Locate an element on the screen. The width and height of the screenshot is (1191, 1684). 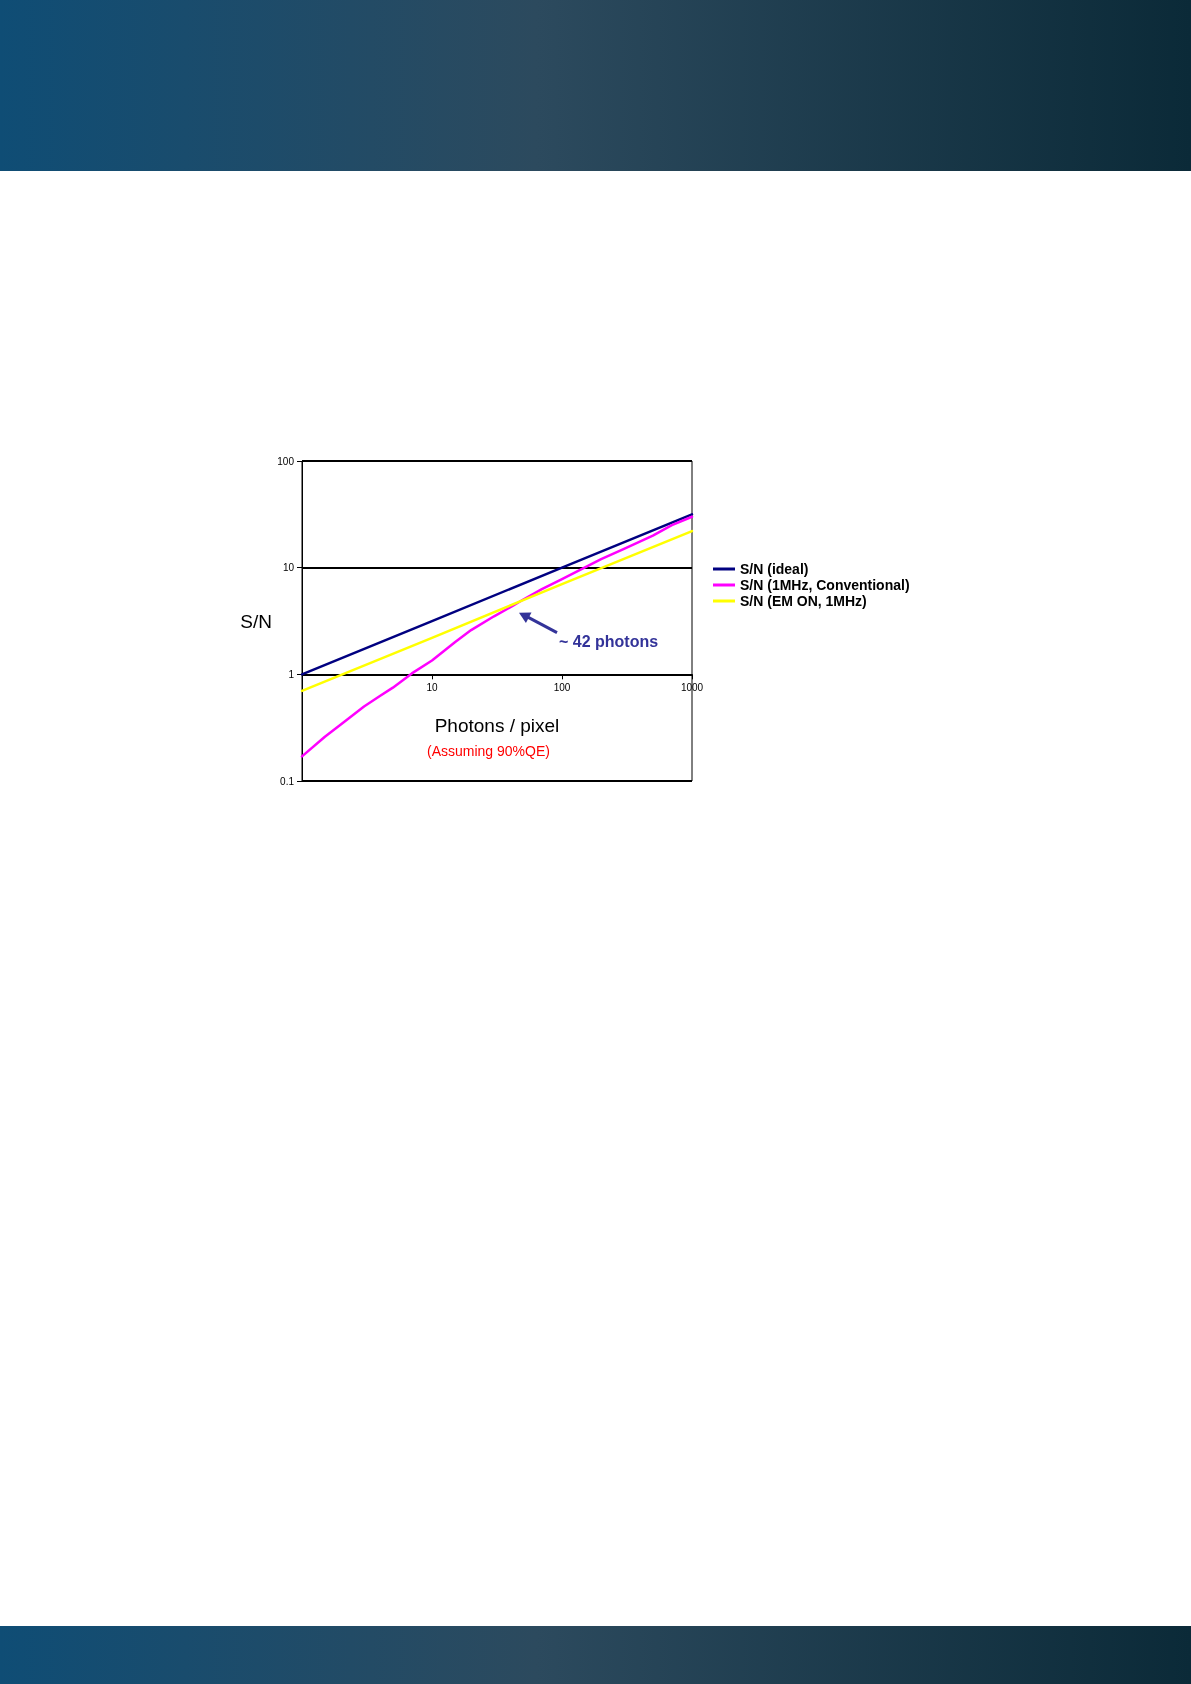
line-series is located at coordinates (497, 594).